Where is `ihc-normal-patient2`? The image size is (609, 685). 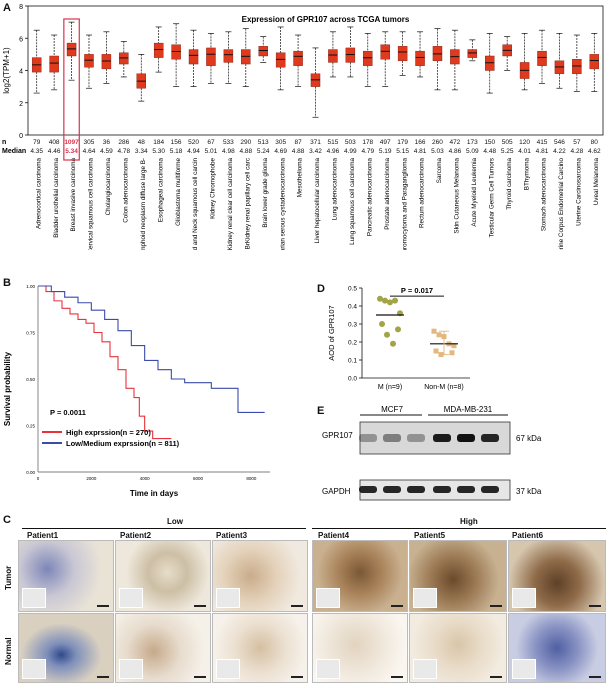 ihc-normal-patient2 is located at coordinates (163, 648).